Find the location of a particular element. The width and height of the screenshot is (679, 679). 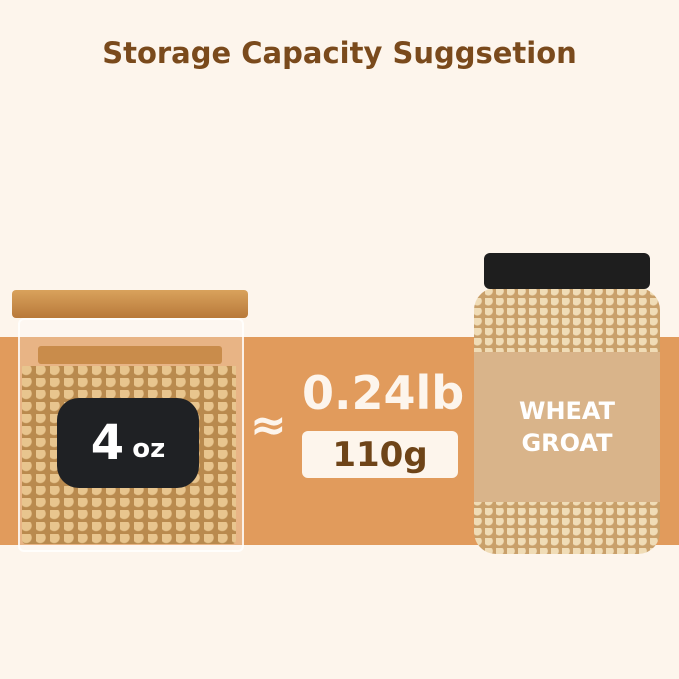

capacity-unit: oz is located at coordinates (149, 449).